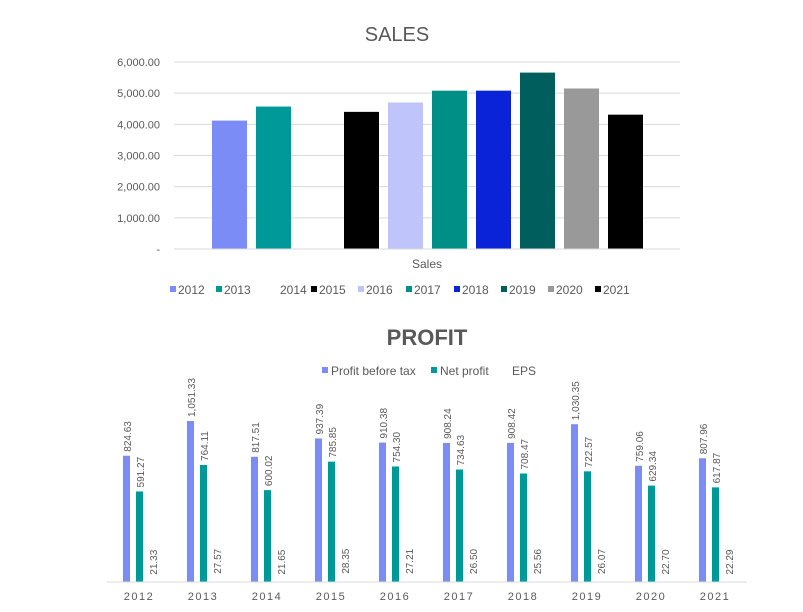  I want to click on profit-legend-swatch, so click(325, 370).